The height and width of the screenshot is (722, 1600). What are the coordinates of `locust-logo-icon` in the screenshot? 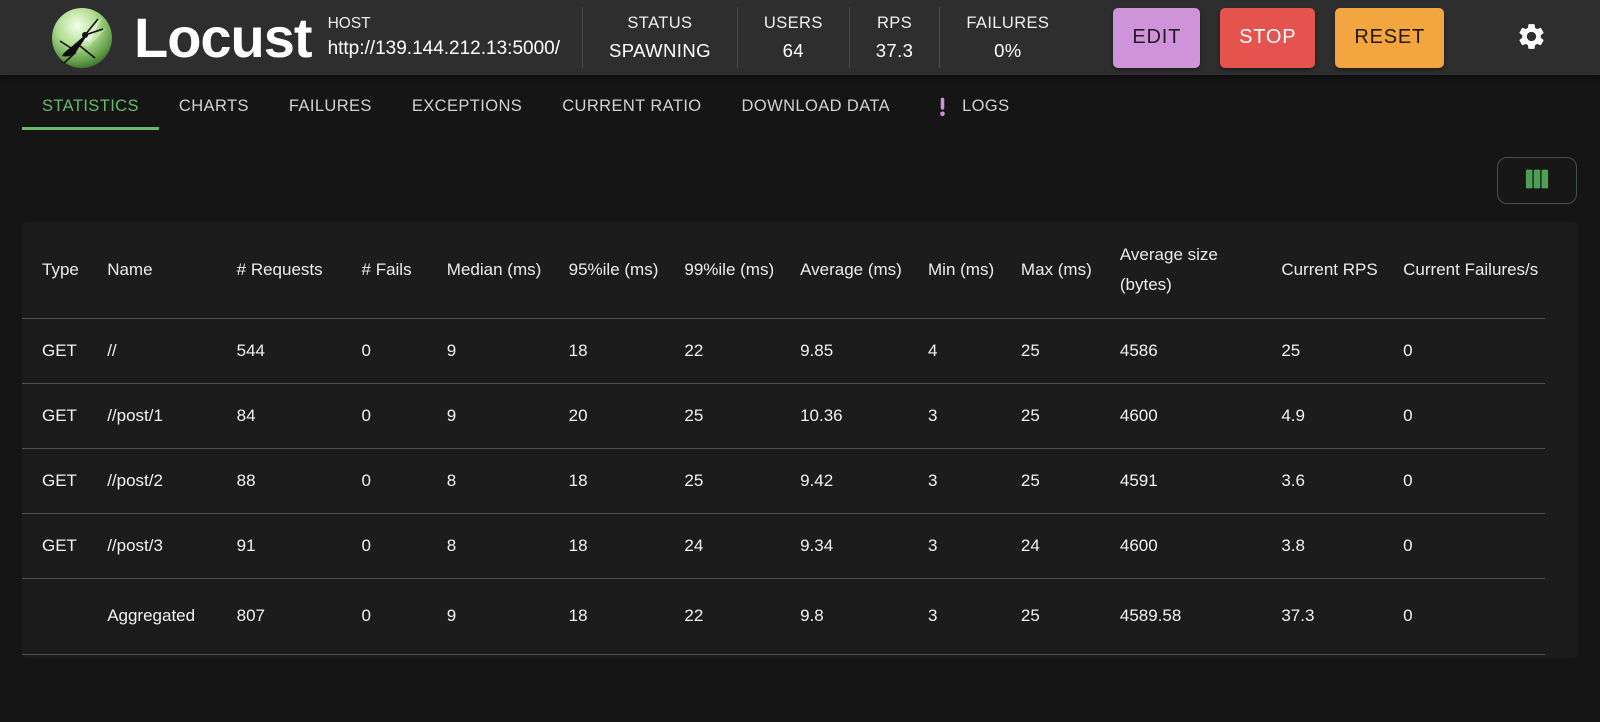 It's located at (82, 38).